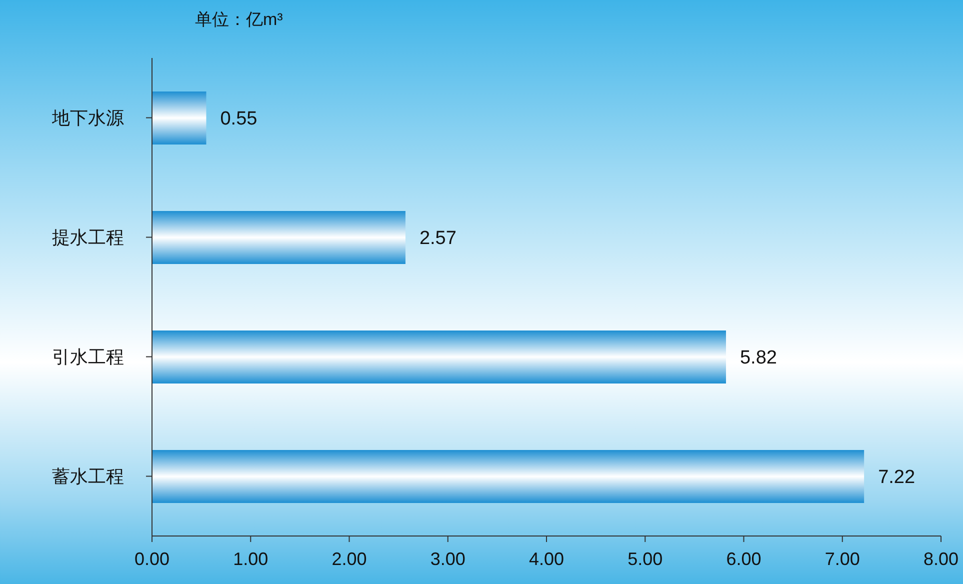 Image resolution: width=963 pixels, height=584 pixels. I want to click on y-tick-label: 引水工程, so click(88, 357).